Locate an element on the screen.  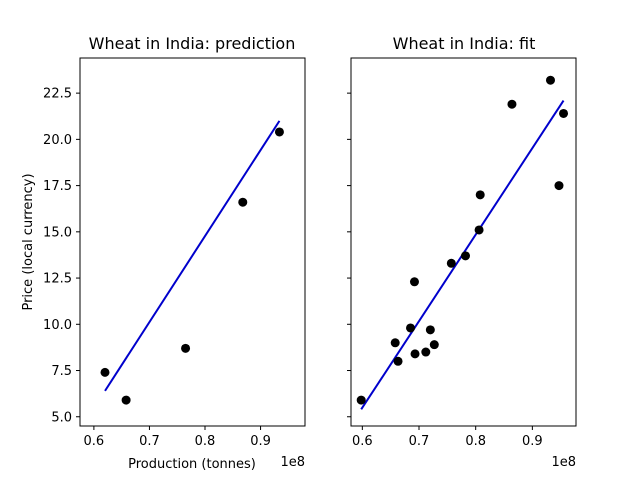
fit-x-tick-label: 0.8 is located at coordinates (475, 441).